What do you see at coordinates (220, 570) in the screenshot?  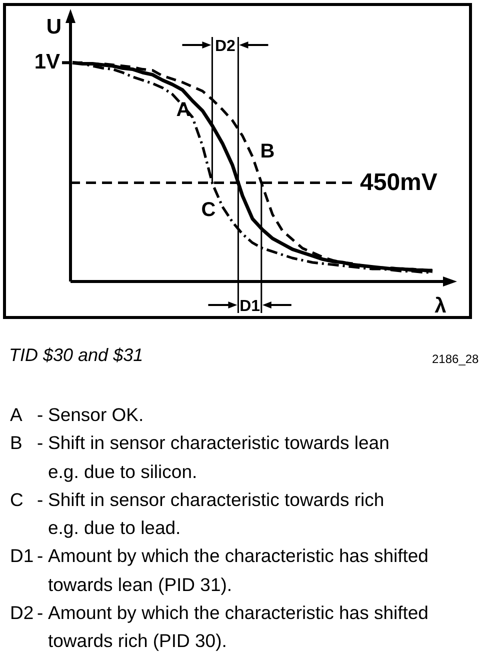 I see `text: D1 - Amount by which the characteristic has shifted towards lean (PID 31).` at bounding box center [220, 570].